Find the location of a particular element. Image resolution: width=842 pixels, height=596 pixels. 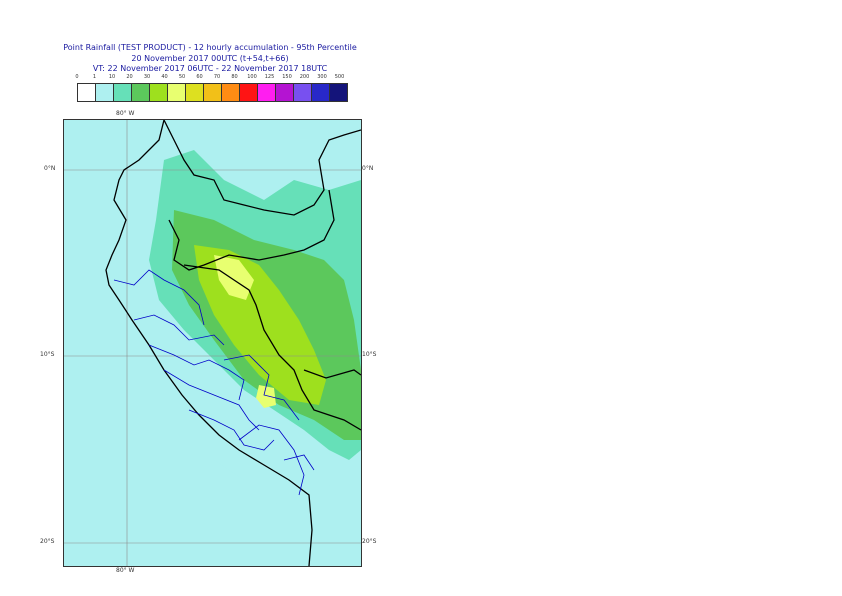

legend-threshold-5: 40 is located at coordinates (164, 77).